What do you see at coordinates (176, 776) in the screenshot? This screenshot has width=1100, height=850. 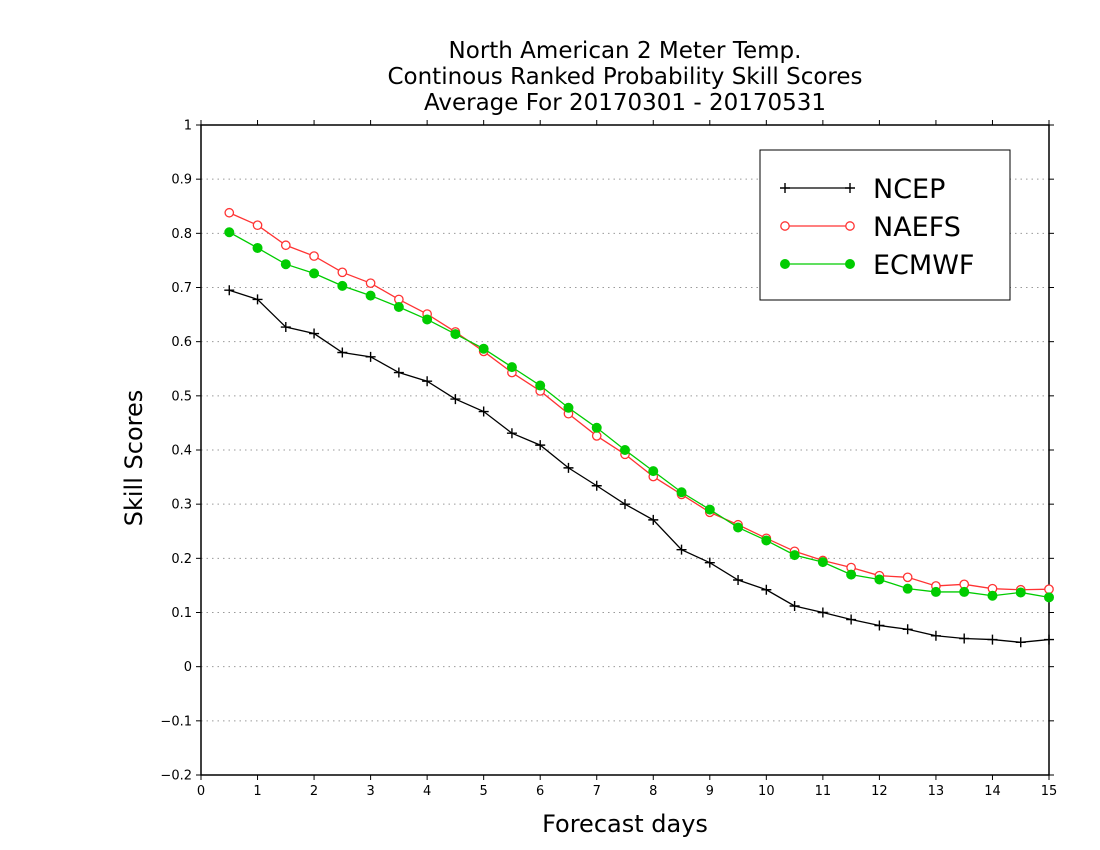 I see `y-tick-label: −0.2` at bounding box center [176, 776].